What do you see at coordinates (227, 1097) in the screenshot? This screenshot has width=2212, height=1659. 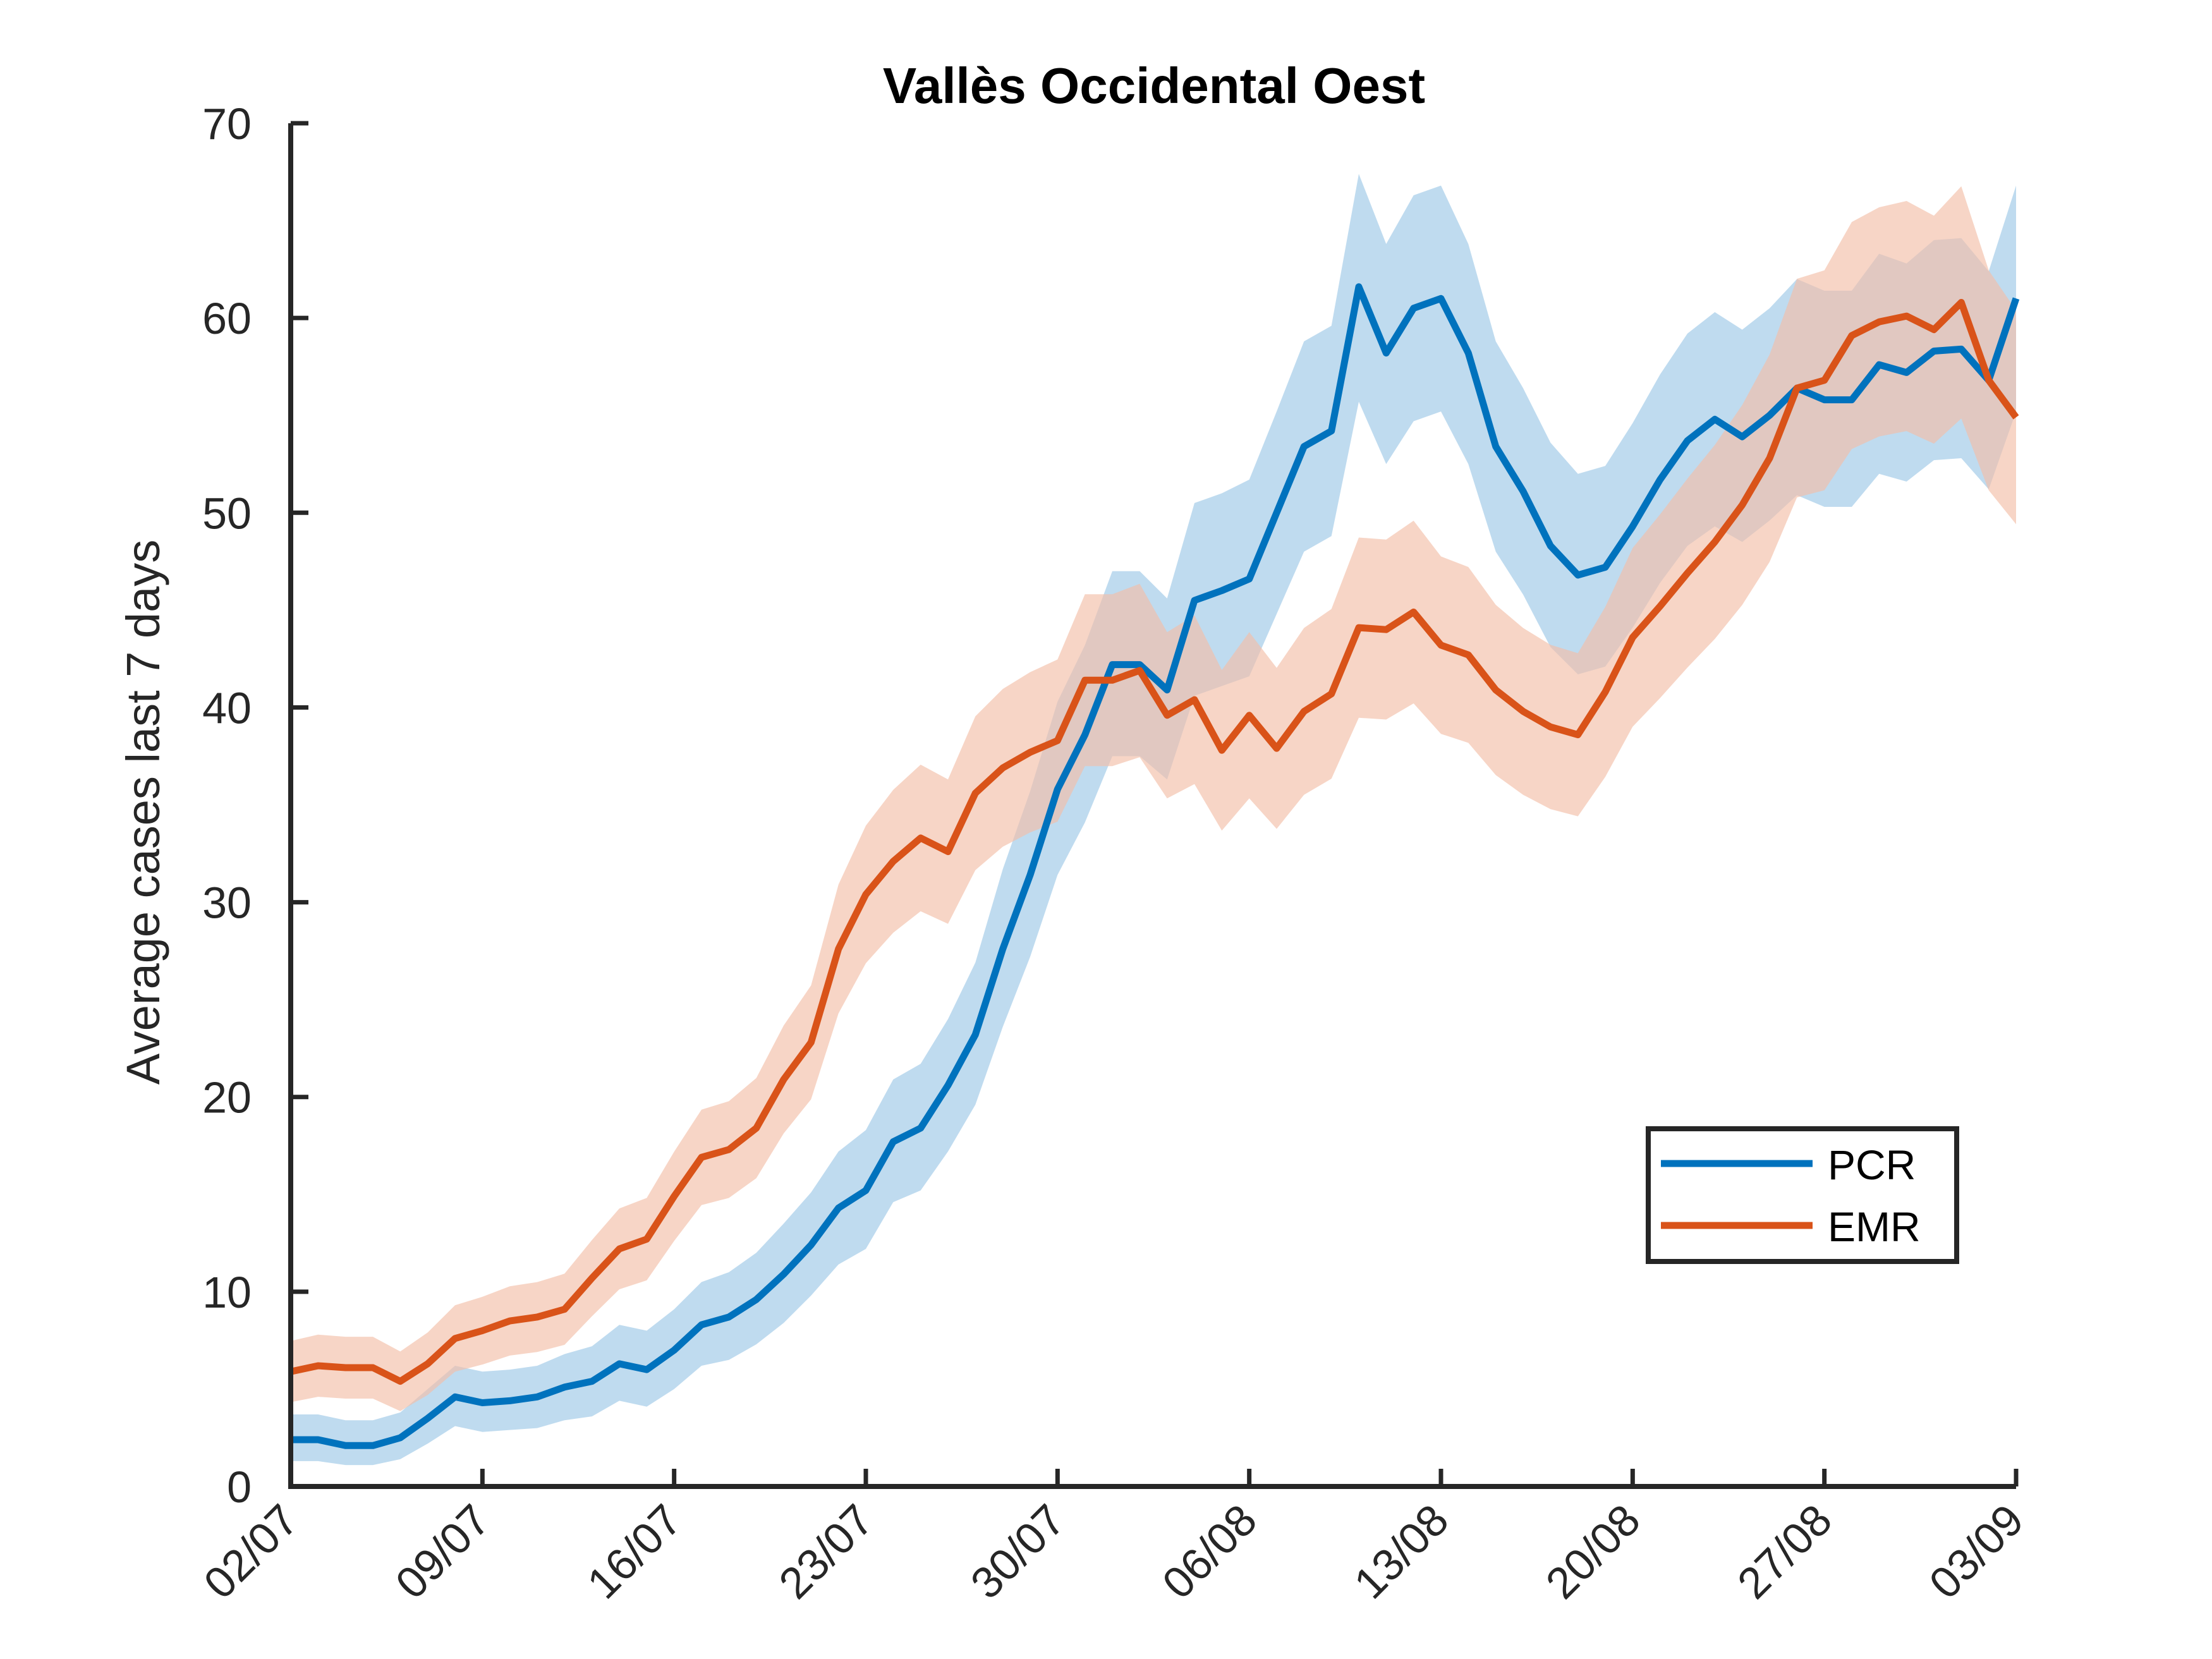 I see `y-tick-label: 20` at bounding box center [227, 1097].